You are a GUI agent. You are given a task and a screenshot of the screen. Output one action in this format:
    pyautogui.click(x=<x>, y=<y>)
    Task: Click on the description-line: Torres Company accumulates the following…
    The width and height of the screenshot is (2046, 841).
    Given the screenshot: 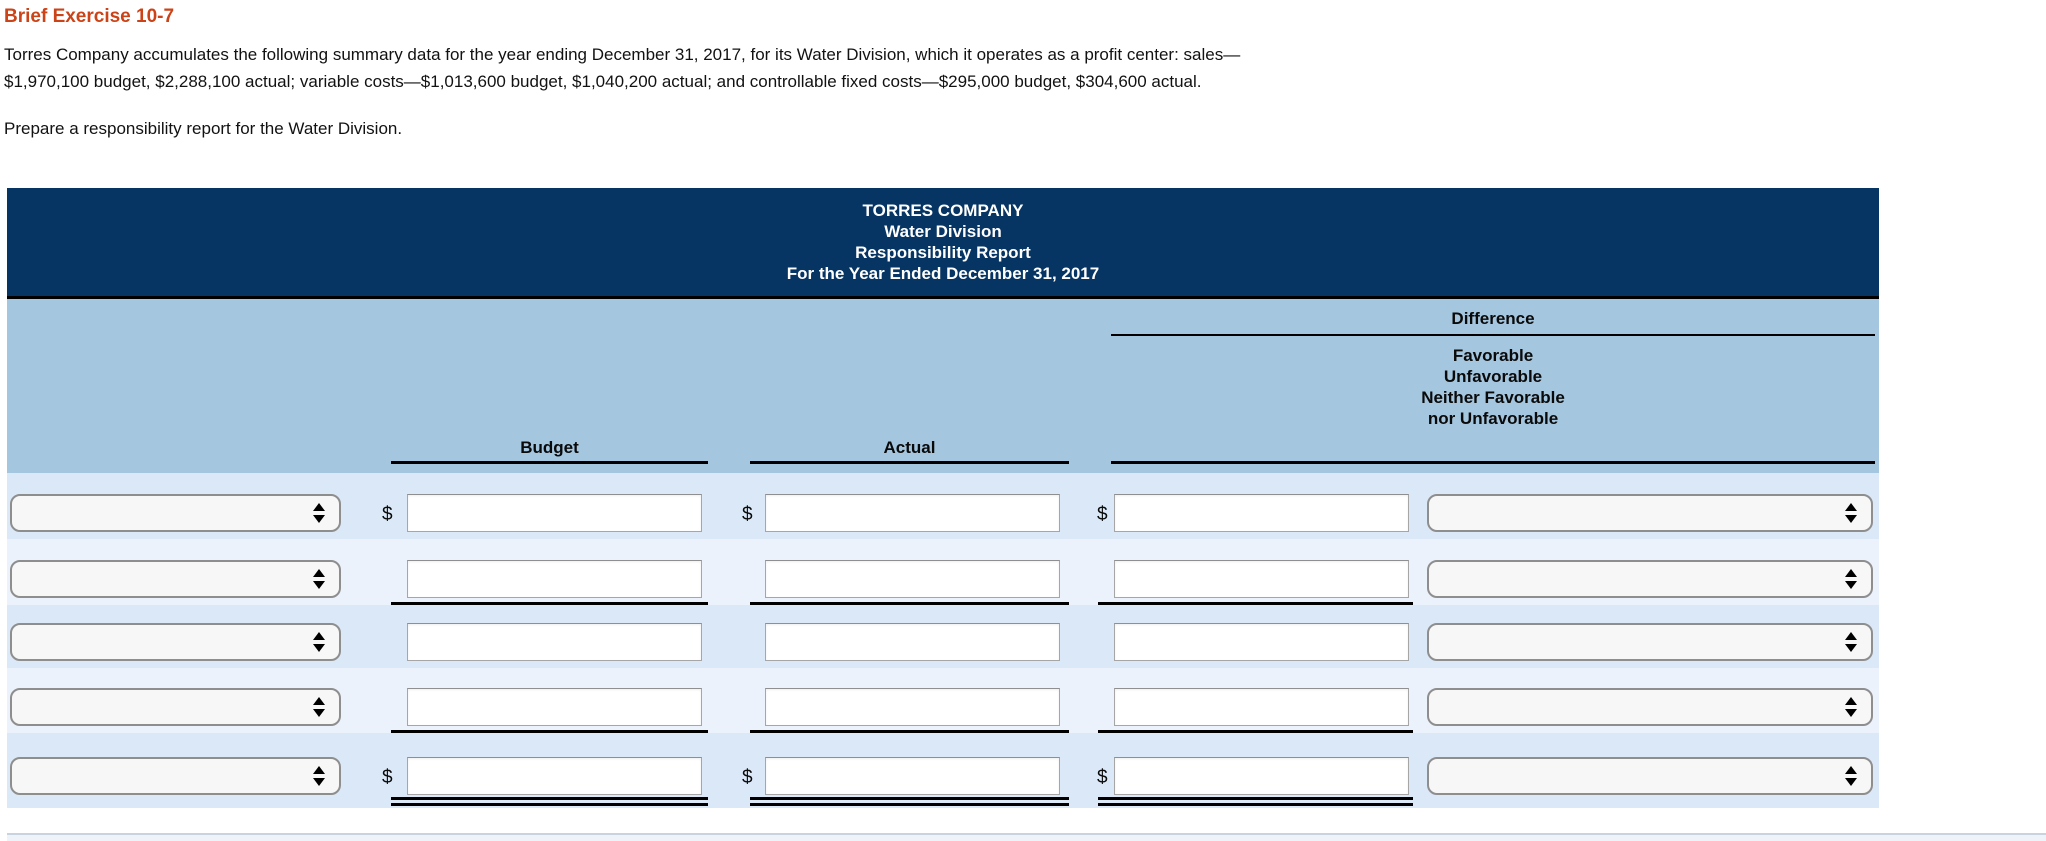 What is the action you would take?
    pyautogui.click(x=622, y=54)
    